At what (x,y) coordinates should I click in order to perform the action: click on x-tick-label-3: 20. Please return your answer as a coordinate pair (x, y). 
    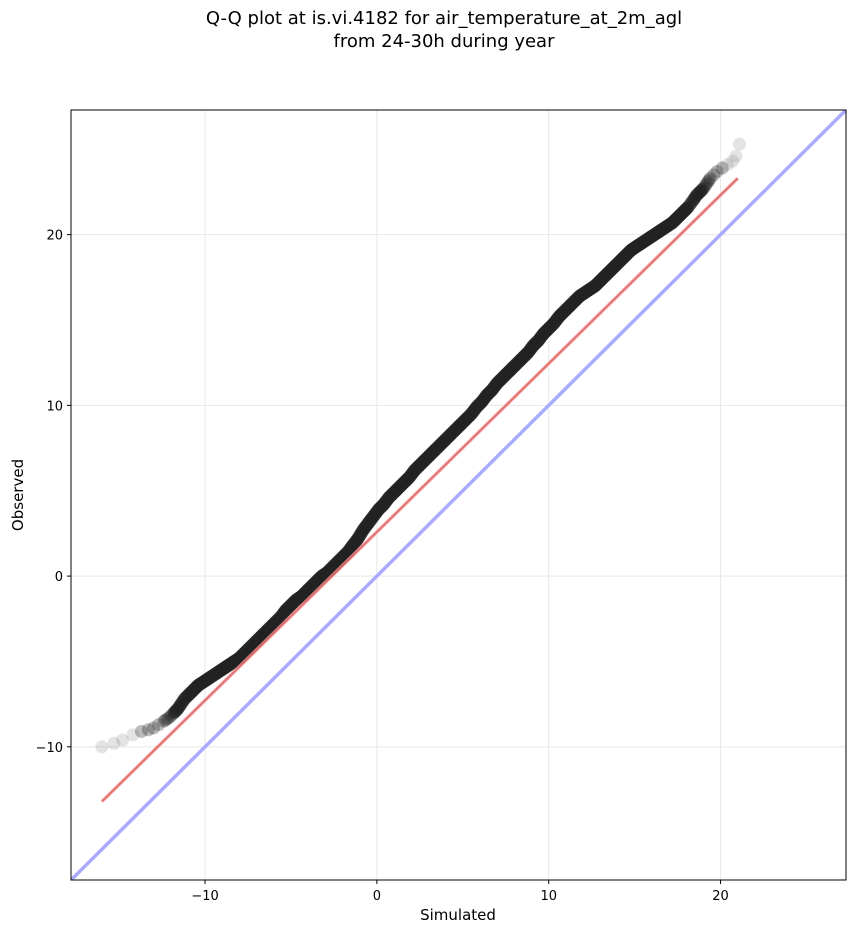
    Looking at the image, I should click on (720, 896).